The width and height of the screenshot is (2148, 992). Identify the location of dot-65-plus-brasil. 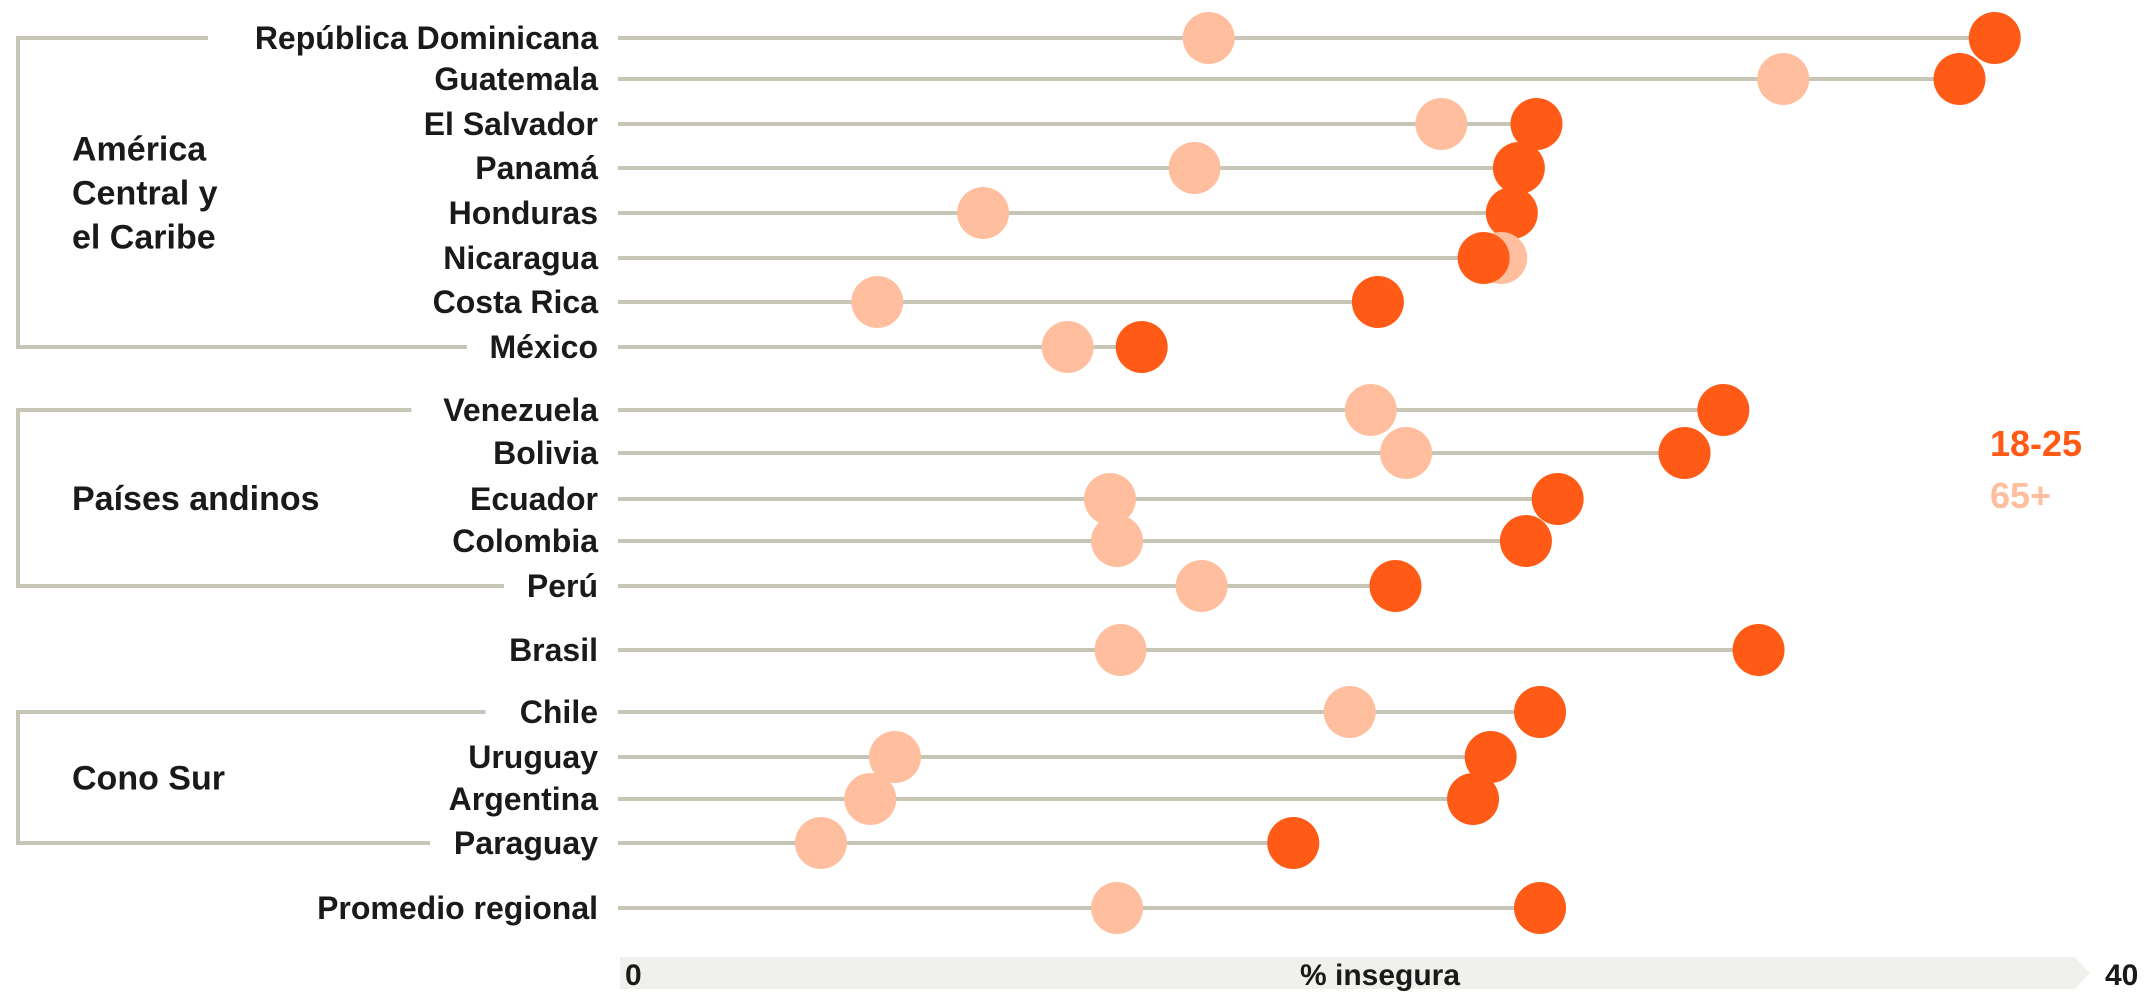
(1120, 650).